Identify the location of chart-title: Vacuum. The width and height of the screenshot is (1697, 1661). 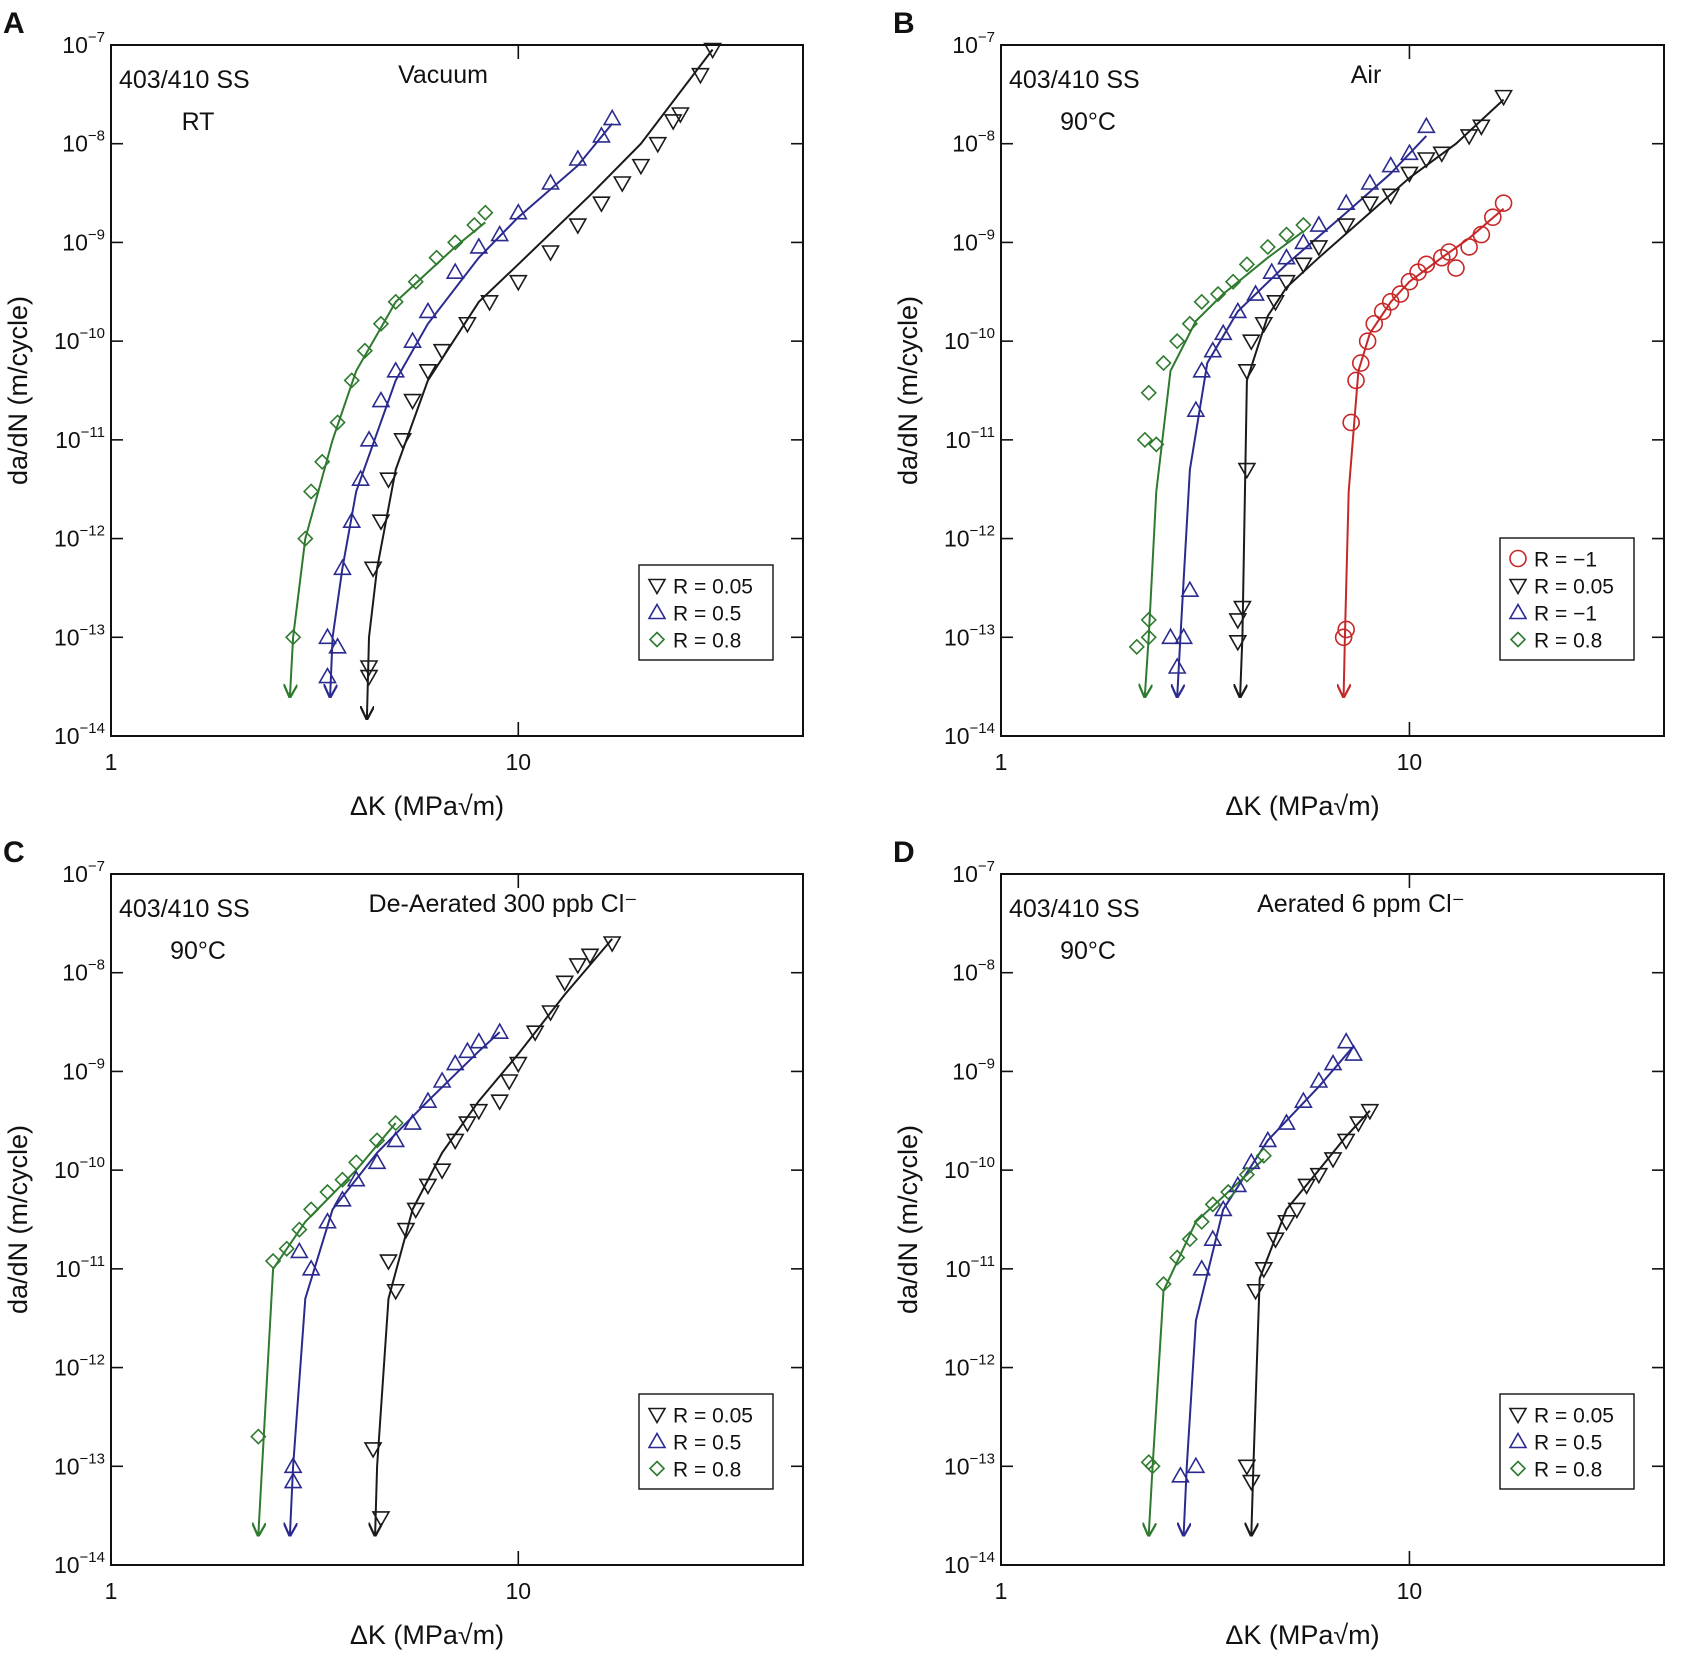
(443, 75).